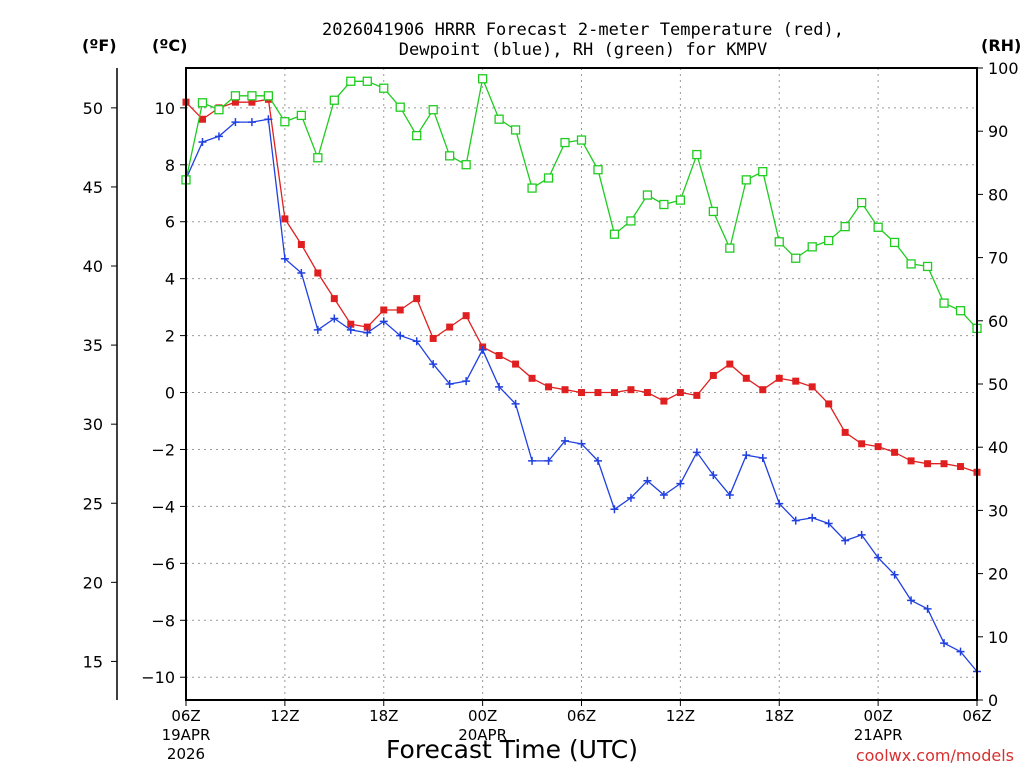 The width and height of the screenshot is (1024, 768). I want to click on fahrenheit-tick-label: 40, so click(93, 266).